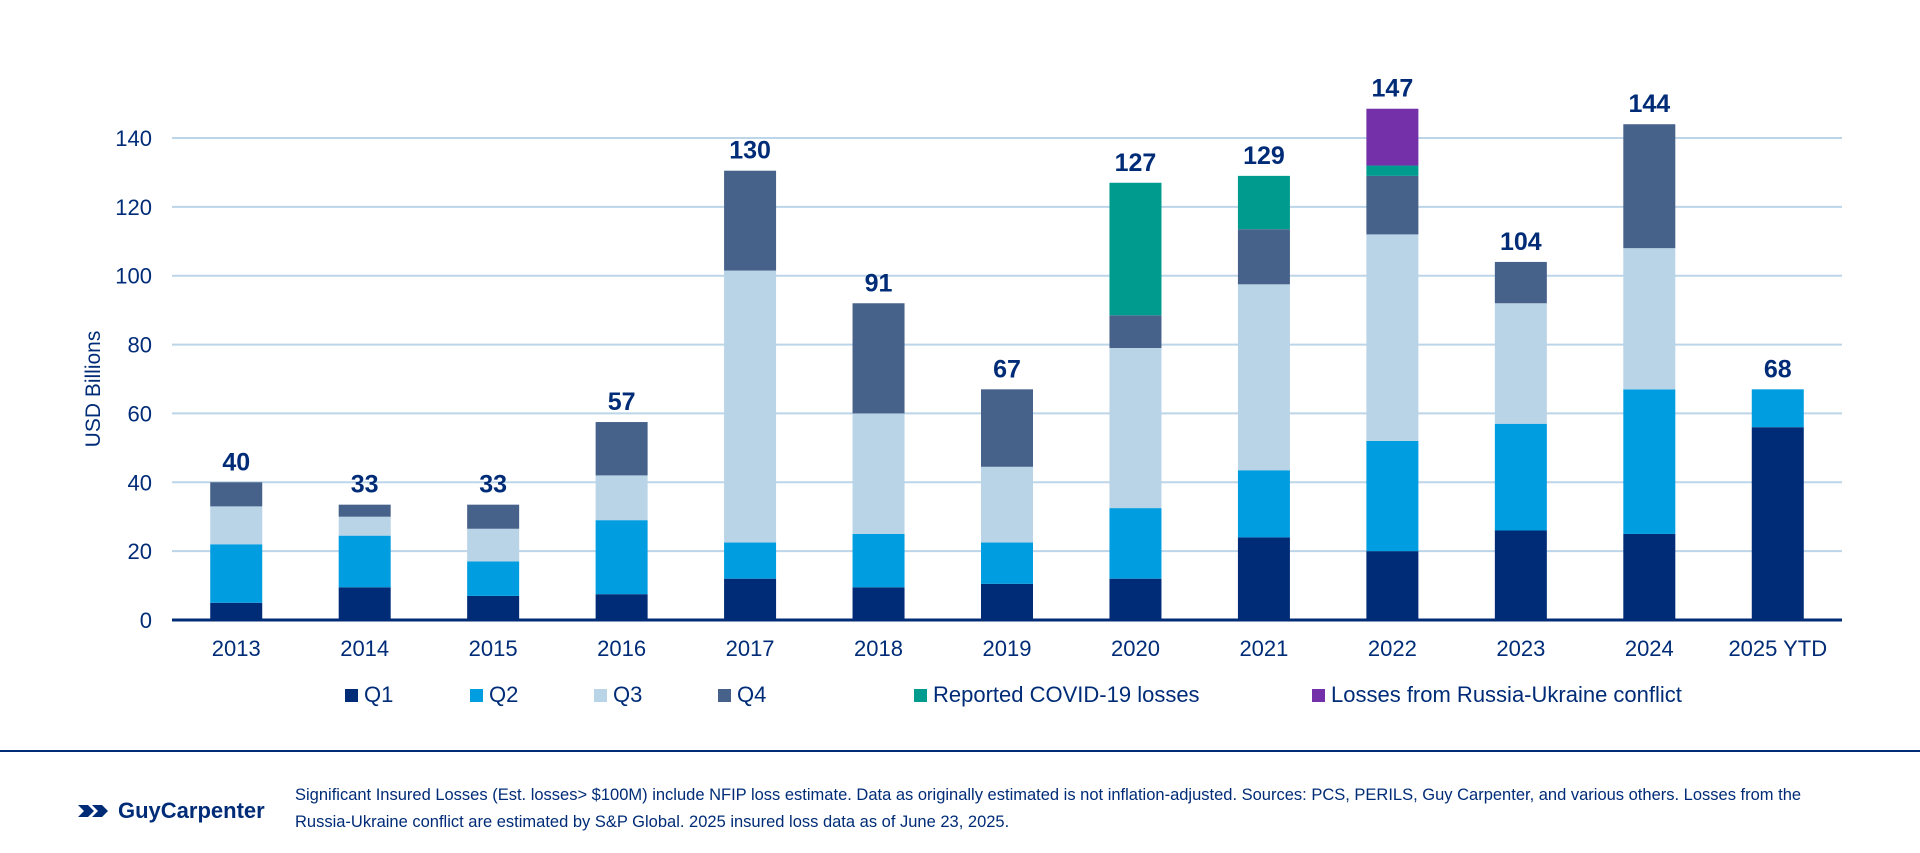  What do you see at coordinates (493, 648) in the screenshot?
I see `x-tick-label: 2015` at bounding box center [493, 648].